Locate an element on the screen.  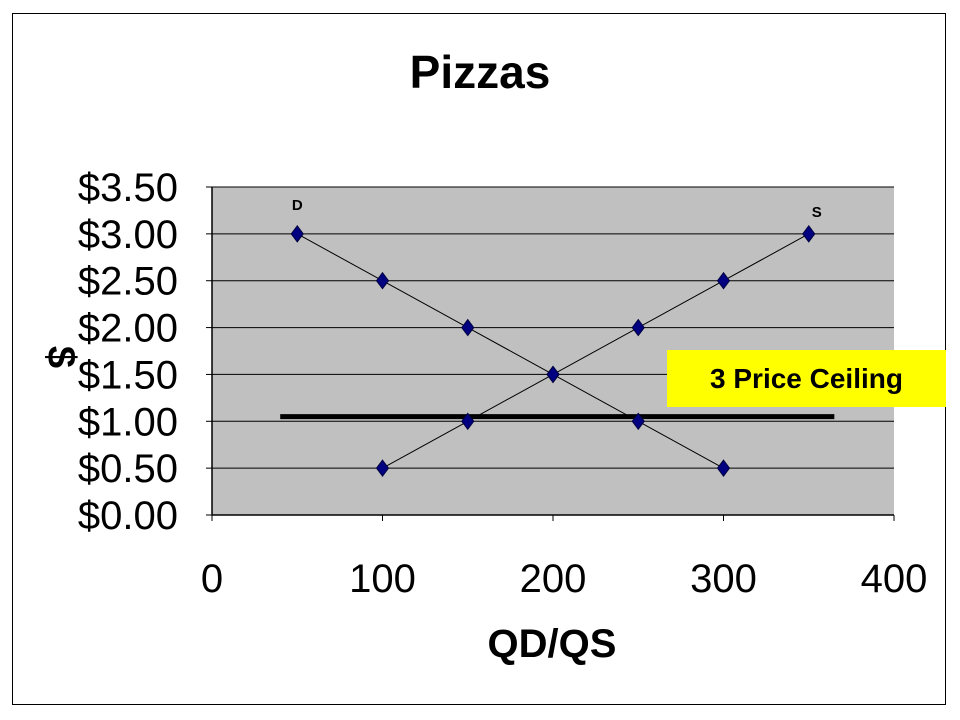
series-line-s is located at coordinates (595, 351).